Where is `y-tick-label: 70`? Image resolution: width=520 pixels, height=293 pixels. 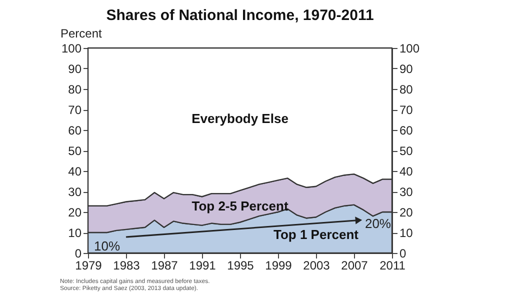
y-tick-label: 70 is located at coordinates (75, 110).